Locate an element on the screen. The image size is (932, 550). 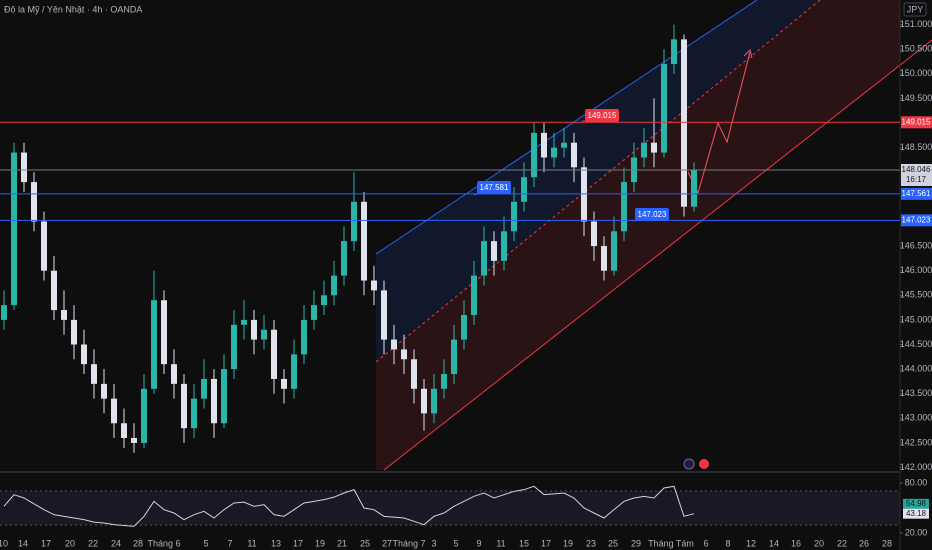
price-tag-label: 147.023 is located at coordinates (916, 219).